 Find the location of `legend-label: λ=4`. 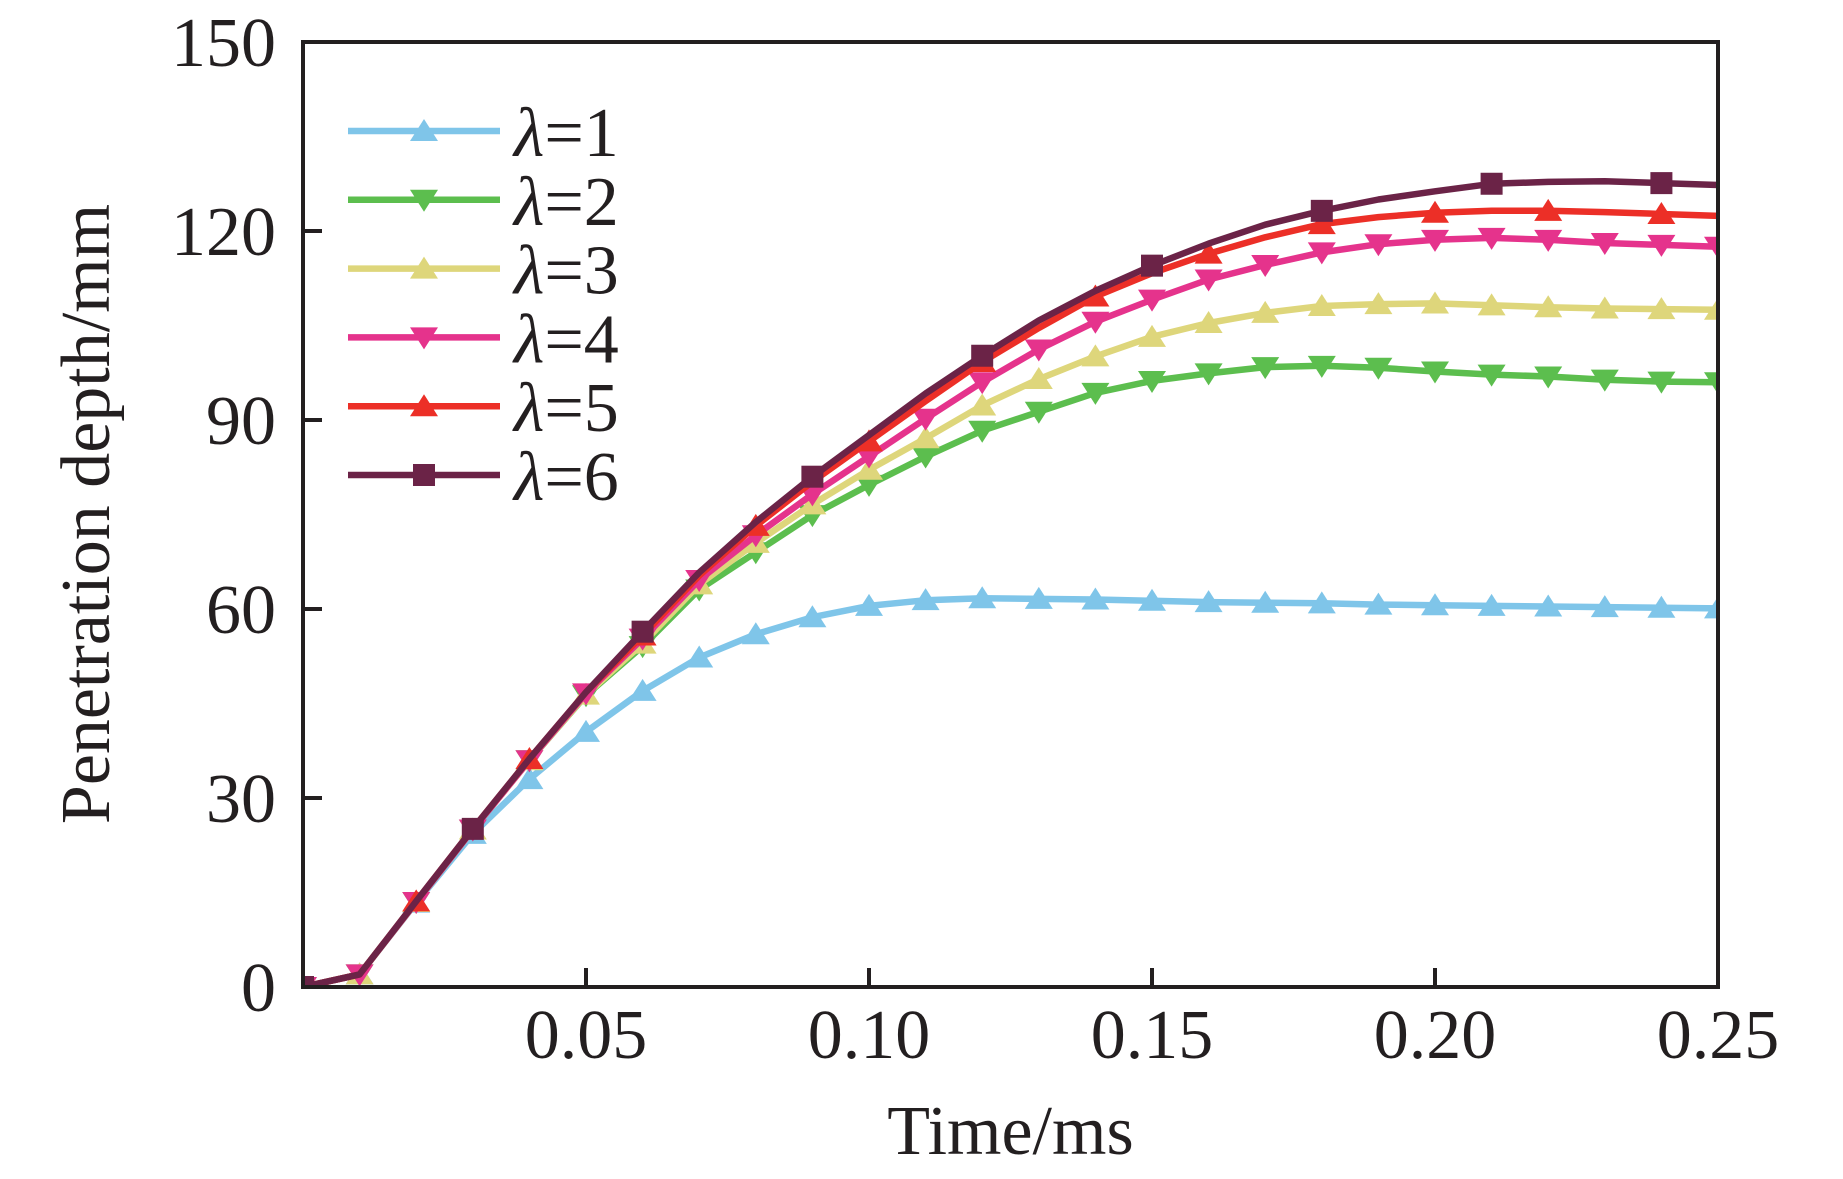

legend-label: λ=4 is located at coordinates (565, 339).